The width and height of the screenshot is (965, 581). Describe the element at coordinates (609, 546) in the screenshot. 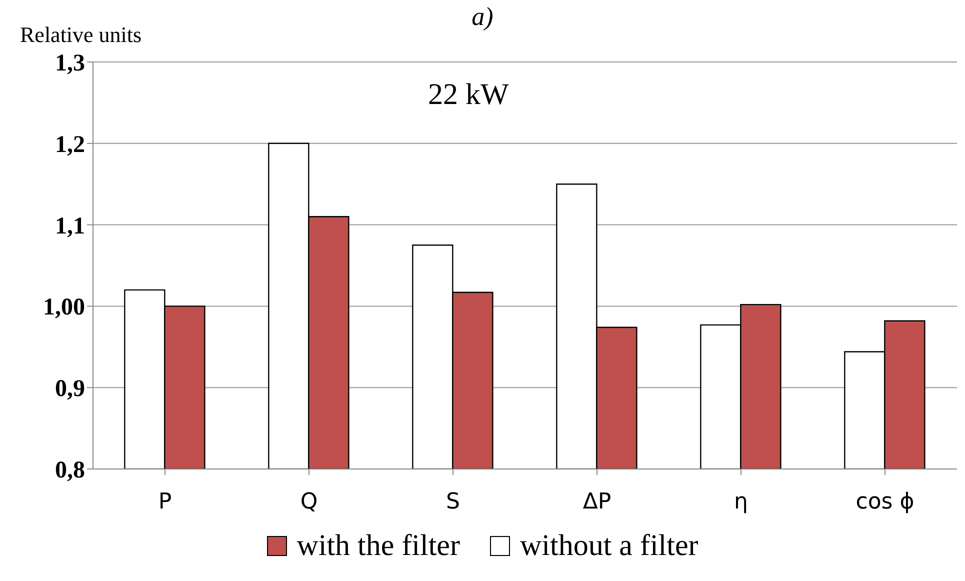

I see `legend-label: without a filter` at that location.